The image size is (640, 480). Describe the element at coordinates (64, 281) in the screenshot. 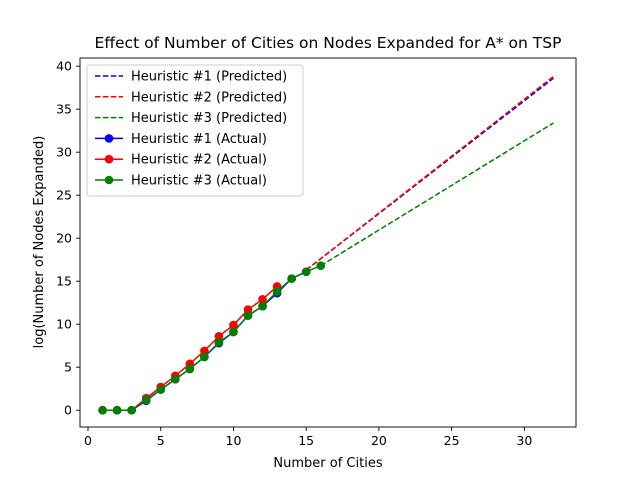

I see `y-tick-label: 15` at that location.